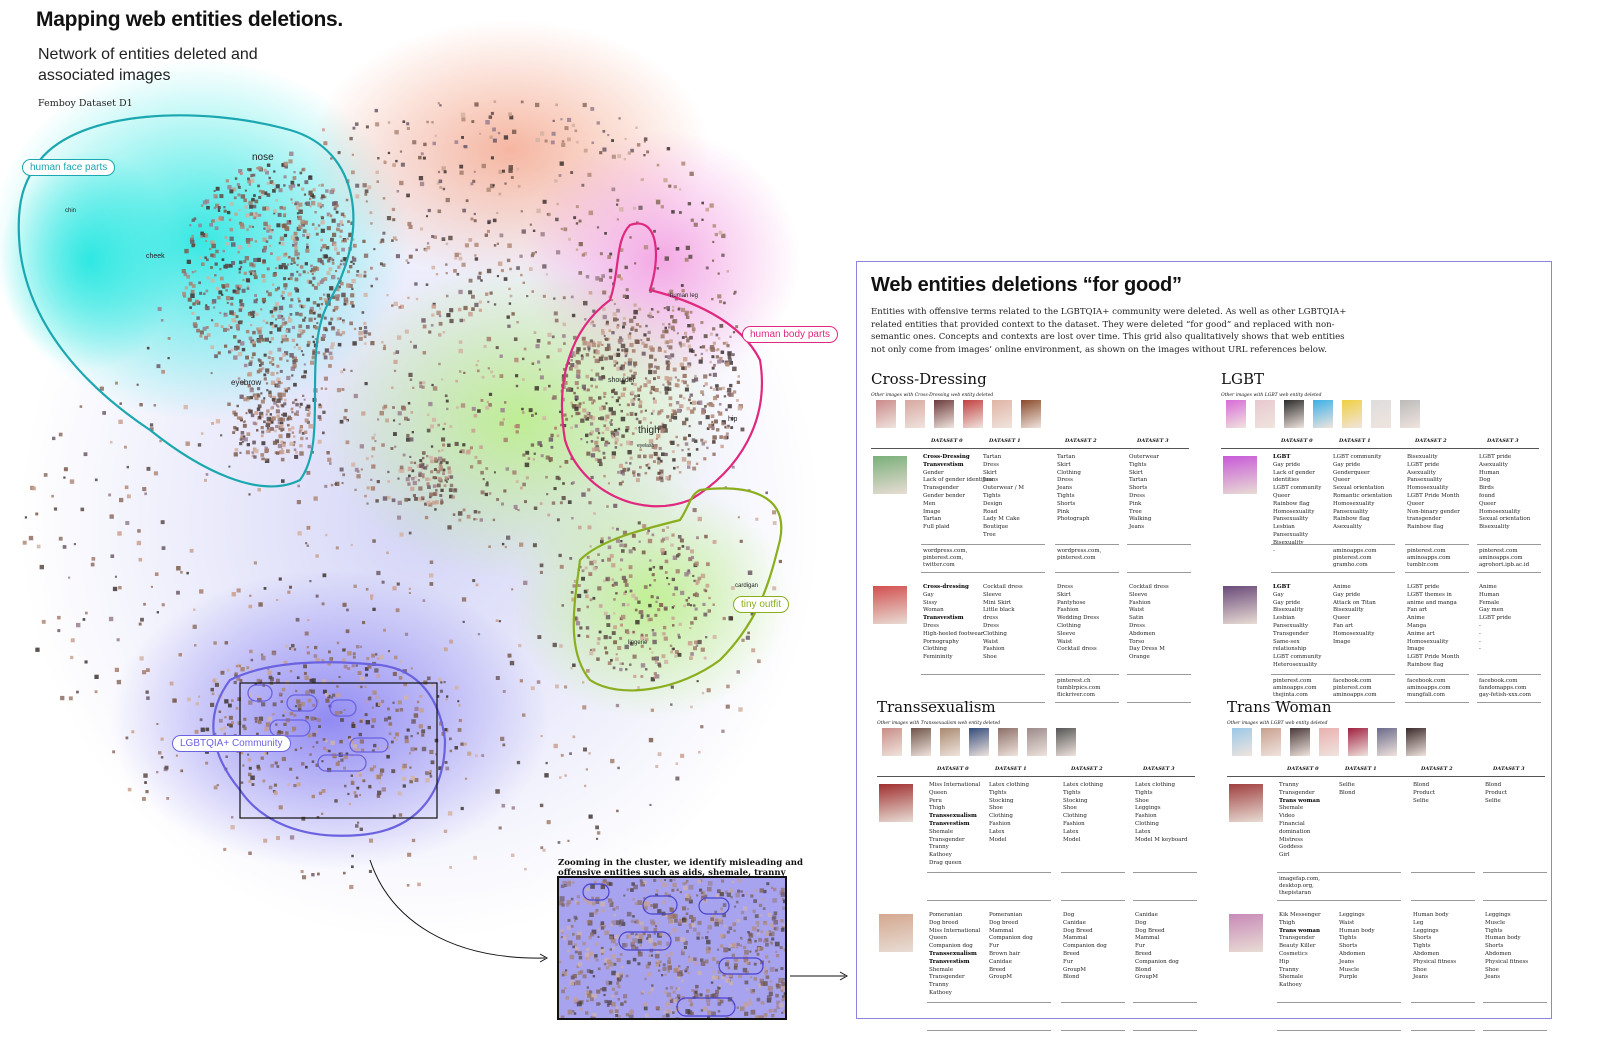  I want to click on entity-term: Video, so click(1287, 816).